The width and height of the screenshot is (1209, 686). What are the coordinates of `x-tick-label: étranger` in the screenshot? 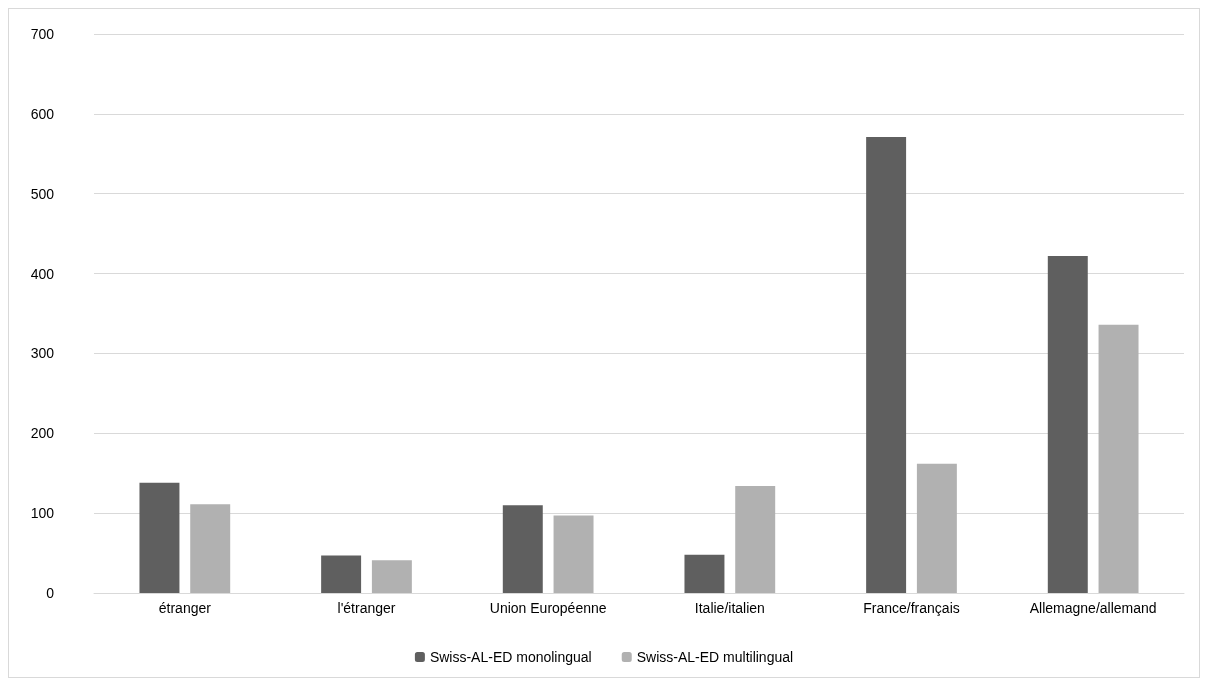 It's located at (185, 608).